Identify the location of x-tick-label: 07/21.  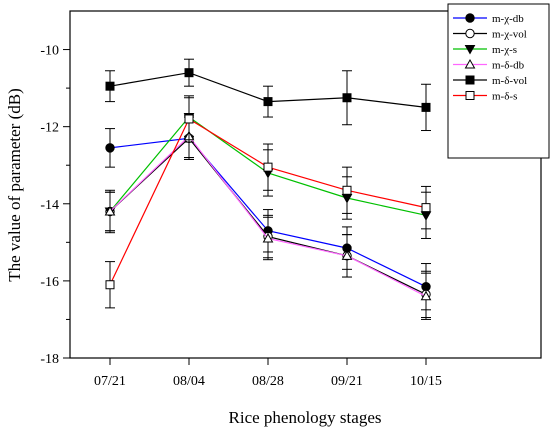
(110, 381).